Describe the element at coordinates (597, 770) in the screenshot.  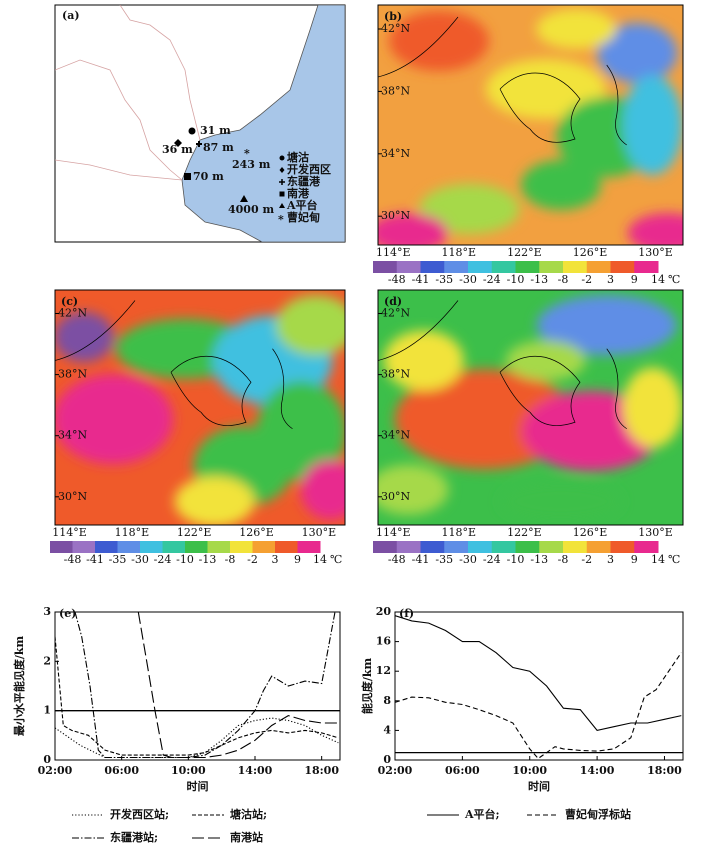
I see `x-tick-label: 14:00` at that location.